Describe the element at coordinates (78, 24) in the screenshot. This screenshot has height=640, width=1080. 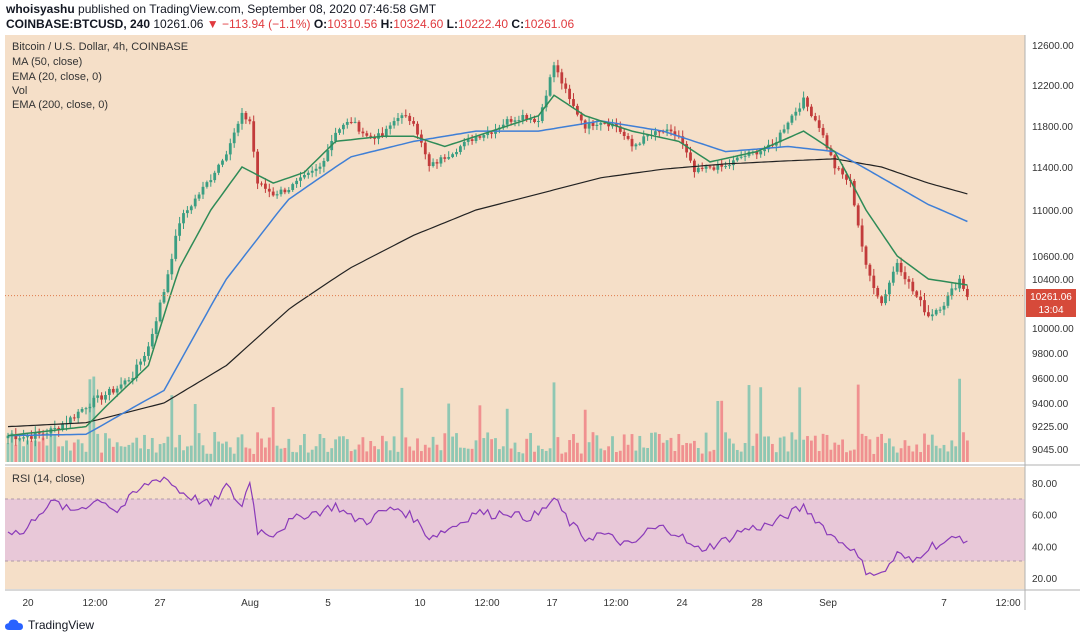
I see `symbol: COINBASE:BTCUSD, 240` at that location.